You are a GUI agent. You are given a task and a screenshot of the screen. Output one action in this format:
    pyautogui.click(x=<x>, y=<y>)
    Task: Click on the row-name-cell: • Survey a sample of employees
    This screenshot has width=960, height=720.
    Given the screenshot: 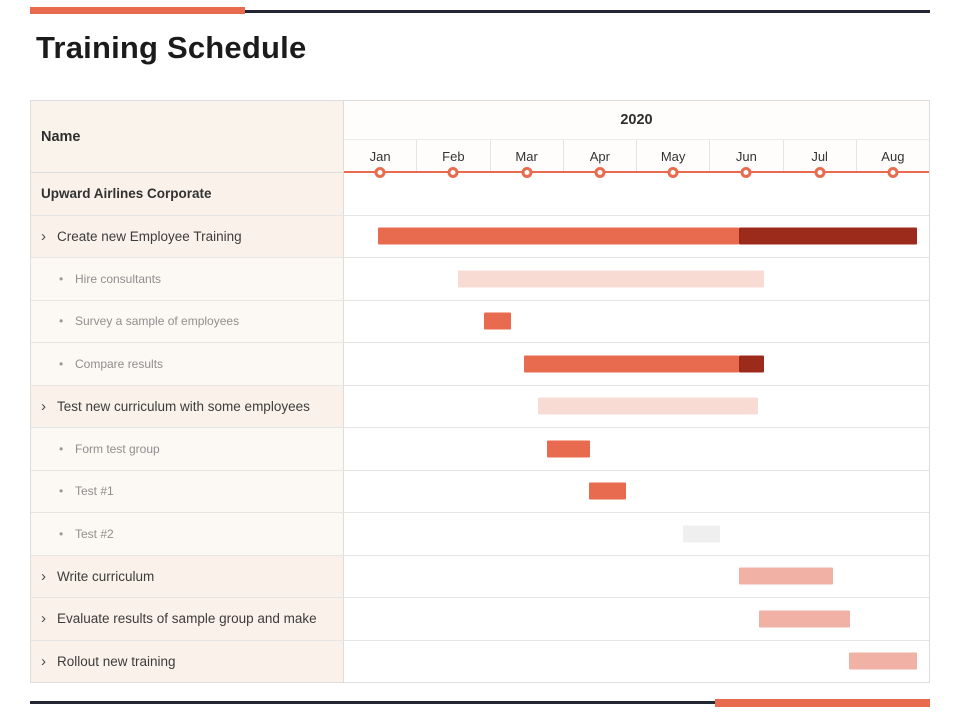 What is the action you would take?
    pyautogui.click(x=187, y=321)
    